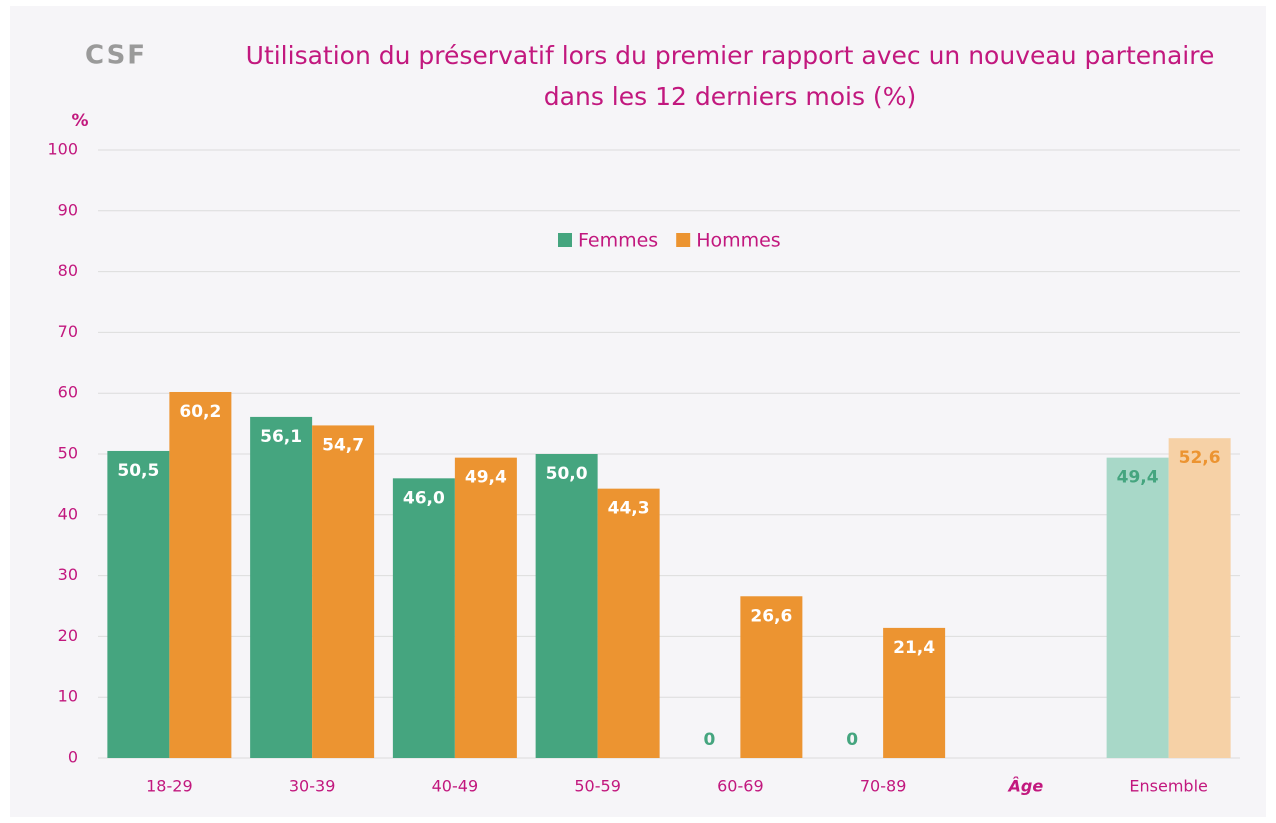 The image size is (1276, 823). What do you see at coordinates (597, 786) in the screenshot?
I see `x-tick-label: 50-59` at bounding box center [597, 786].